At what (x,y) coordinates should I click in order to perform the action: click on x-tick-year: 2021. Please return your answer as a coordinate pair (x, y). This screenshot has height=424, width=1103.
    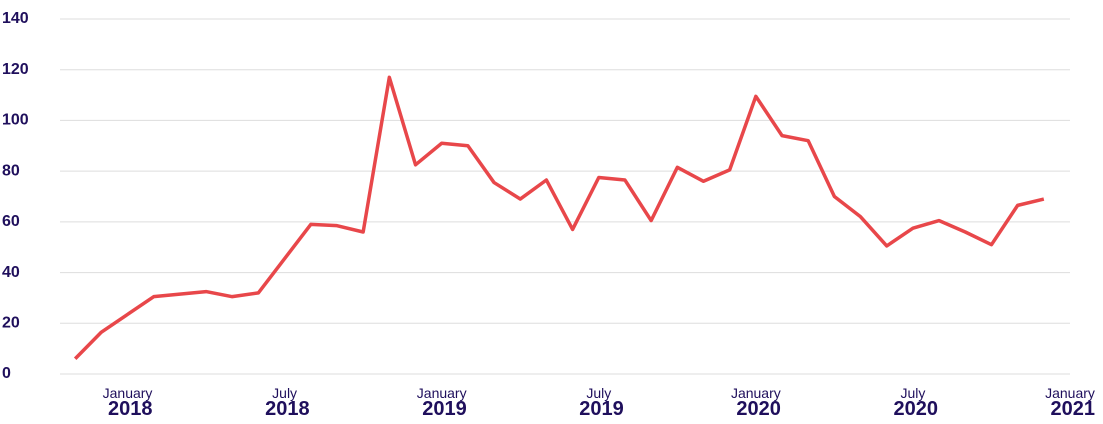
    Looking at the image, I should click on (1070, 409).